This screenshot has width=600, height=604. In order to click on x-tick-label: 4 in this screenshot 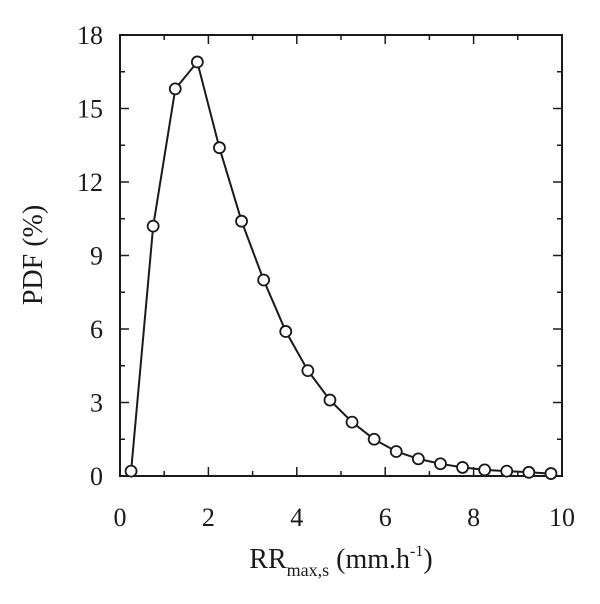, I will do `click(296, 517)`.